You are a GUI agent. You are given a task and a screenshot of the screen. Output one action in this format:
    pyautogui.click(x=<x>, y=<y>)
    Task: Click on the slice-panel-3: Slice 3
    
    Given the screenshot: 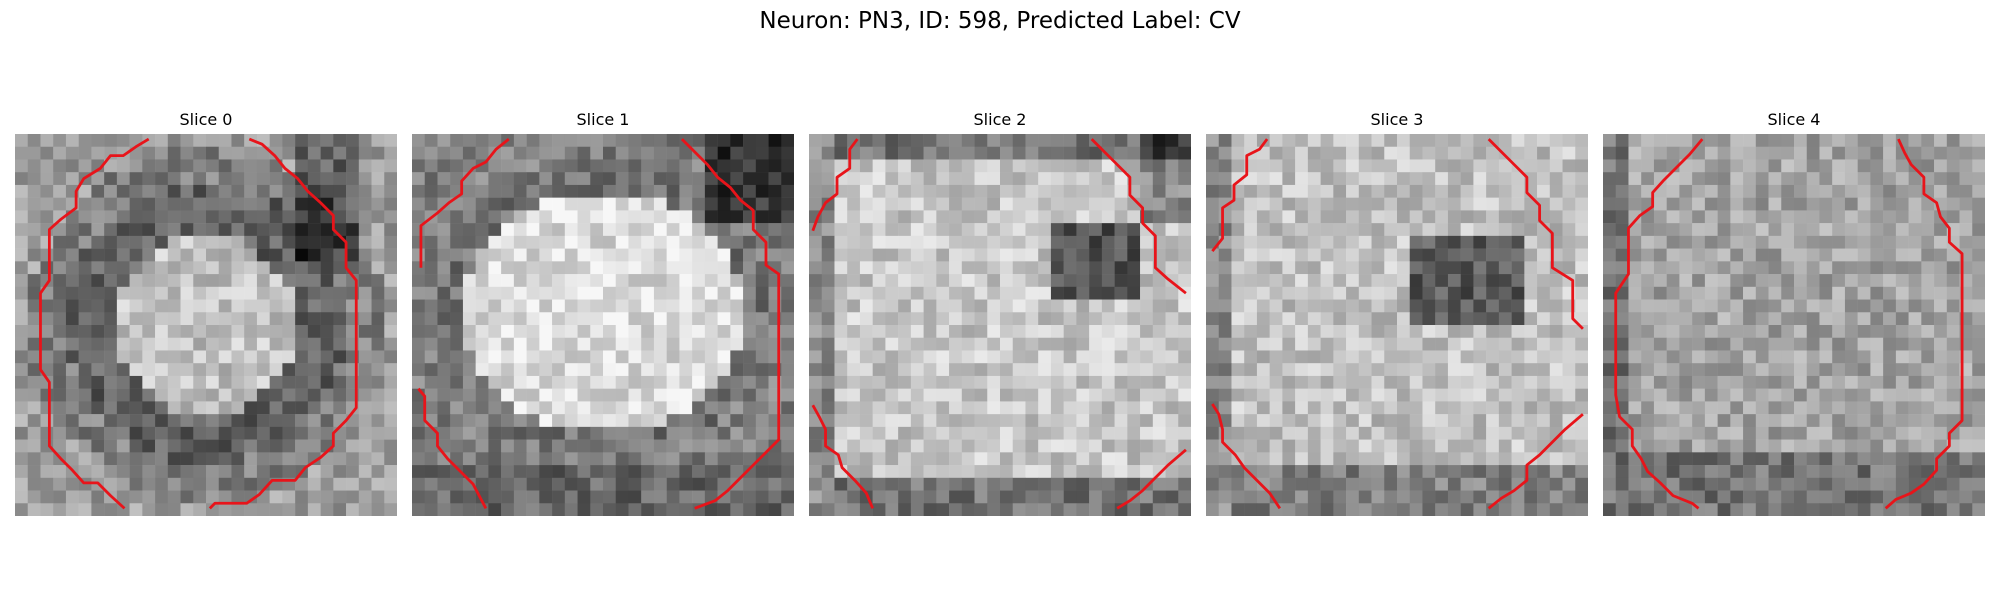 What is the action you would take?
    pyautogui.click(x=1397, y=312)
    